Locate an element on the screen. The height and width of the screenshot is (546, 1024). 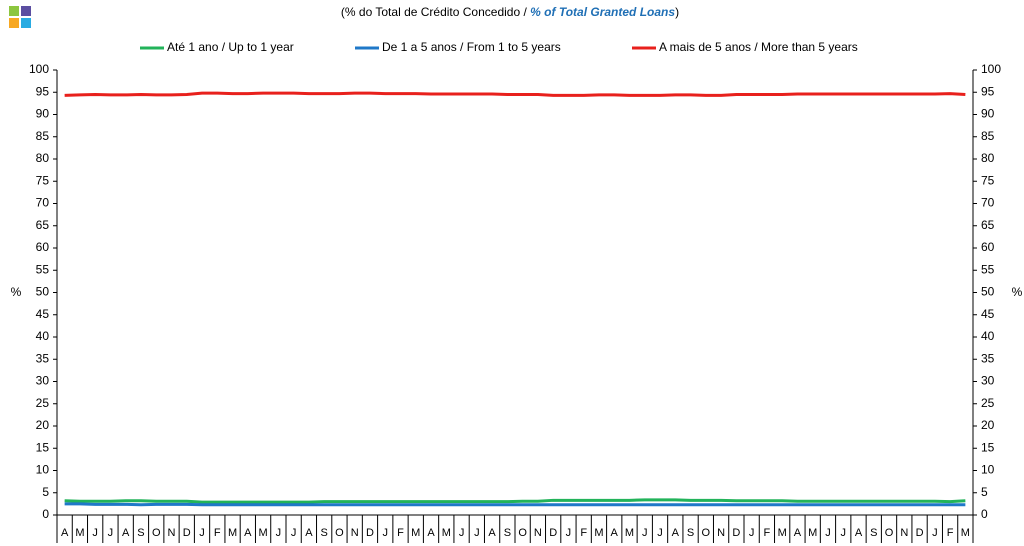
title-pt: (% do Total de Crédito Concedido / is located at coordinates (435, 12).